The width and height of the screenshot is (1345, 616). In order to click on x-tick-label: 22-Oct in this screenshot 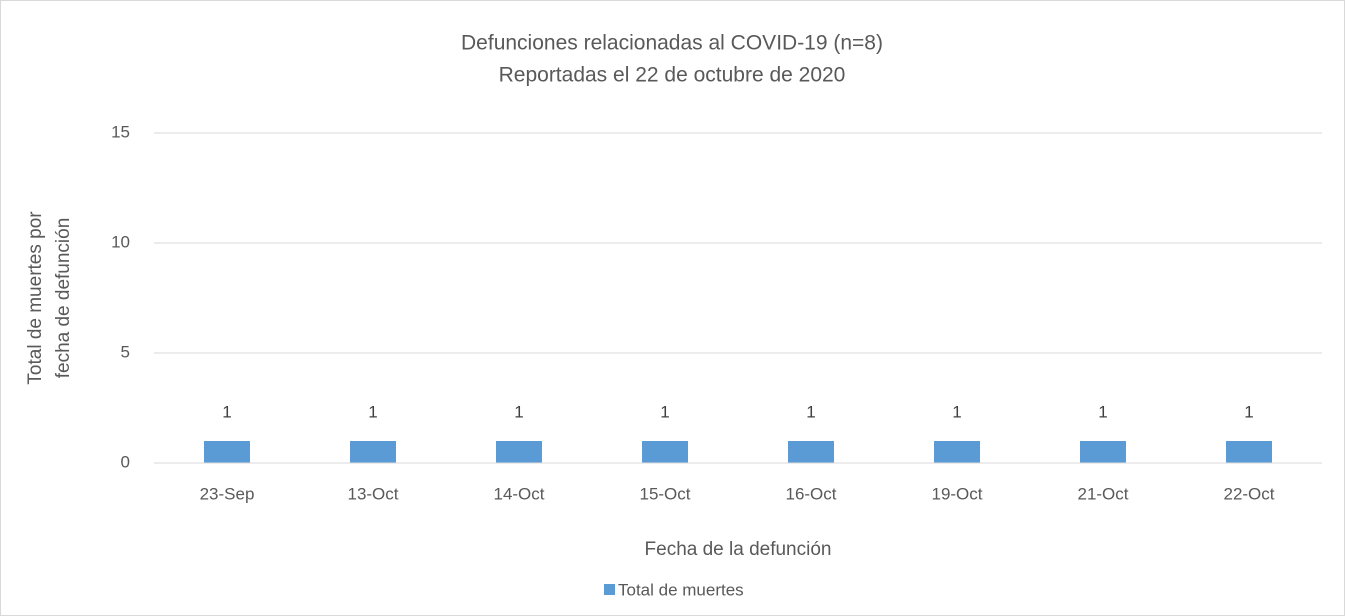, I will do `click(1248, 493)`.